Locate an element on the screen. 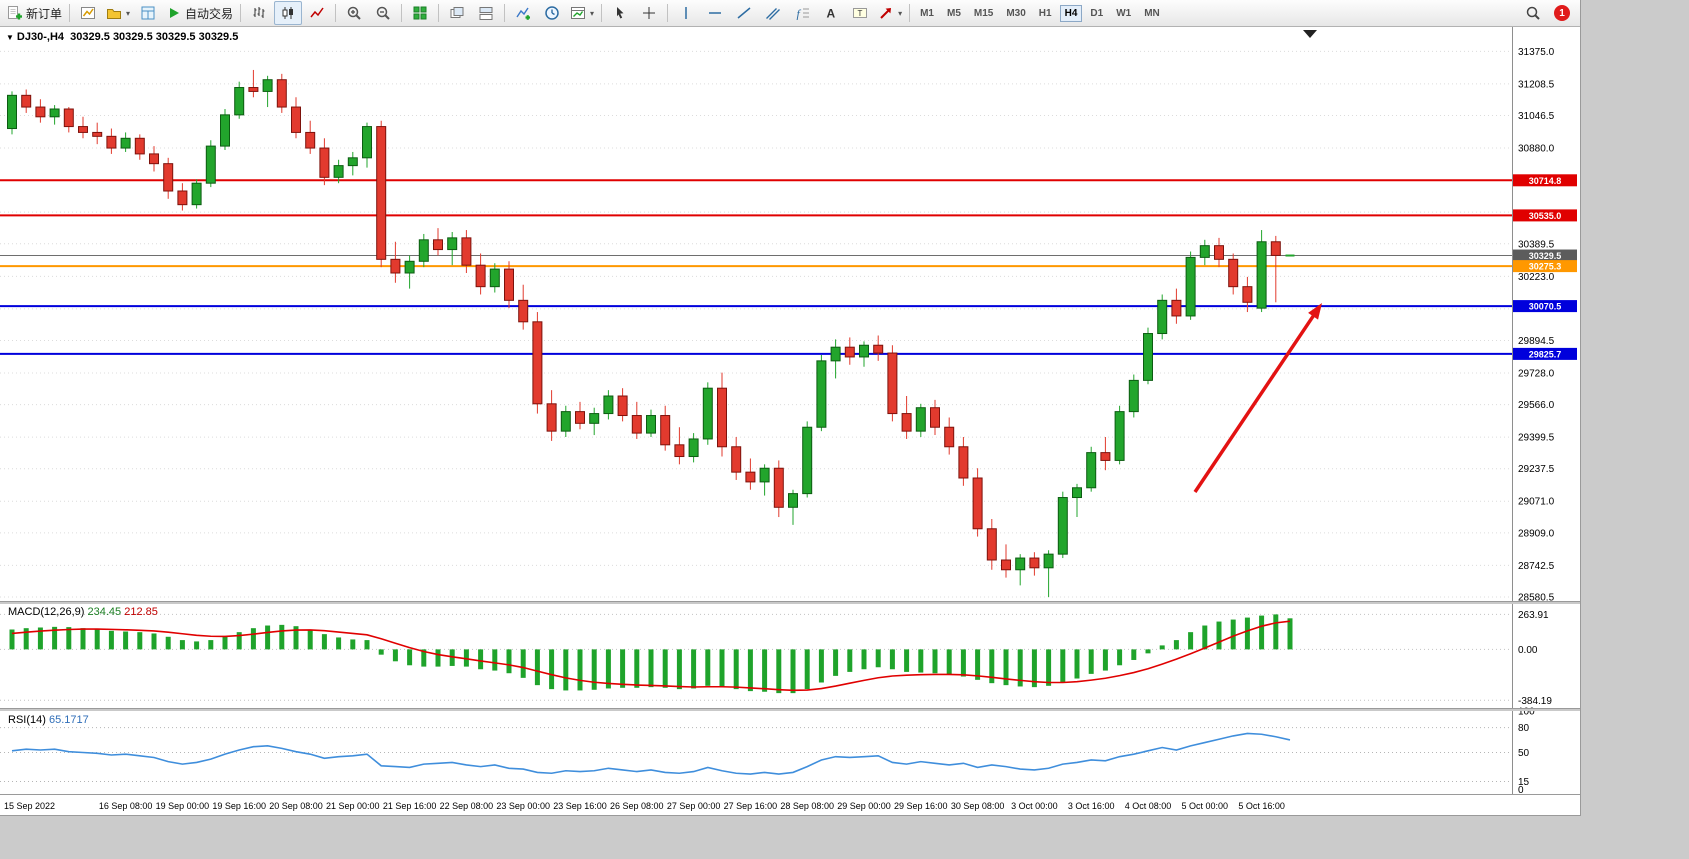  tile-windows-button is located at coordinates (420, 13).